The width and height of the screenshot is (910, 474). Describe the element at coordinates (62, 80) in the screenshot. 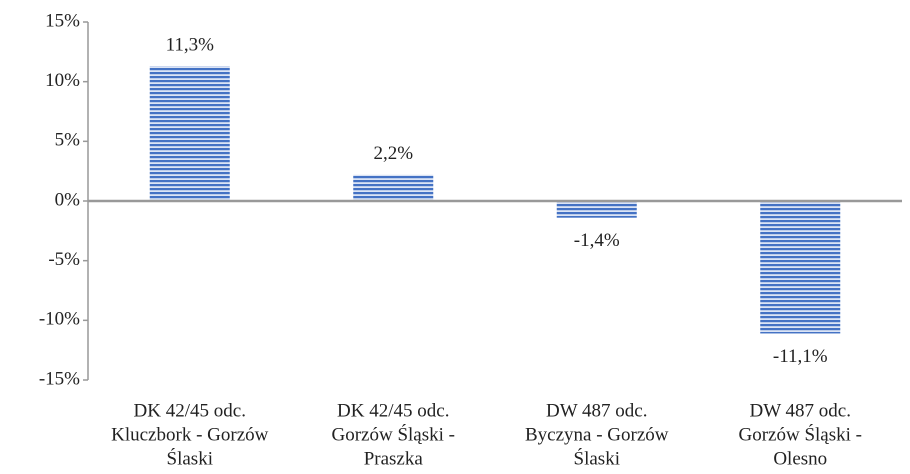

I see `y-tick-label: 10%` at that location.